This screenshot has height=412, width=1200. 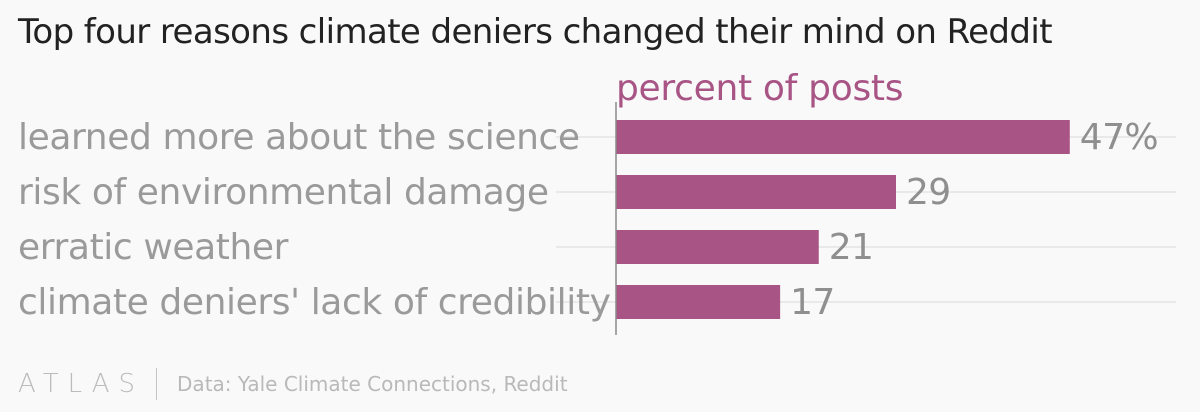 What do you see at coordinates (314, 302) in the screenshot?
I see `category-label: climate deniers' lack of credibility` at bounding box center [314, 302].